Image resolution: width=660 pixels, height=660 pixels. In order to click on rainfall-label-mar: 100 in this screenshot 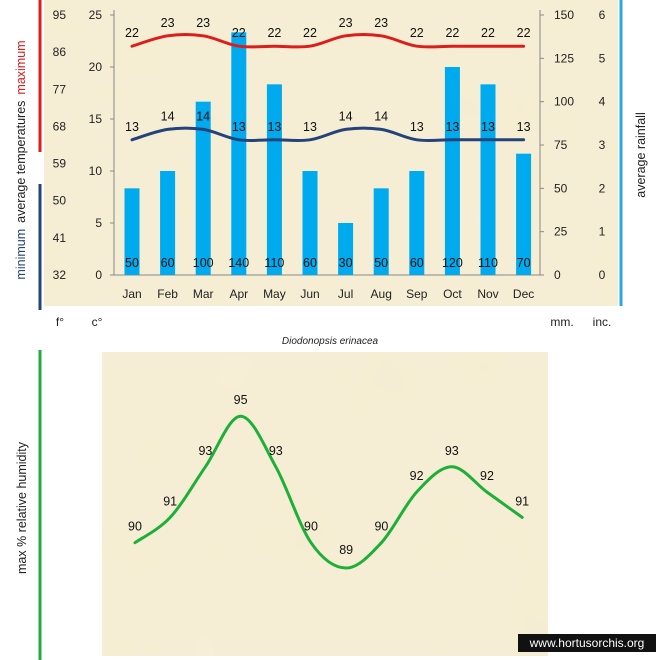, I will do `click(203, 263)`.